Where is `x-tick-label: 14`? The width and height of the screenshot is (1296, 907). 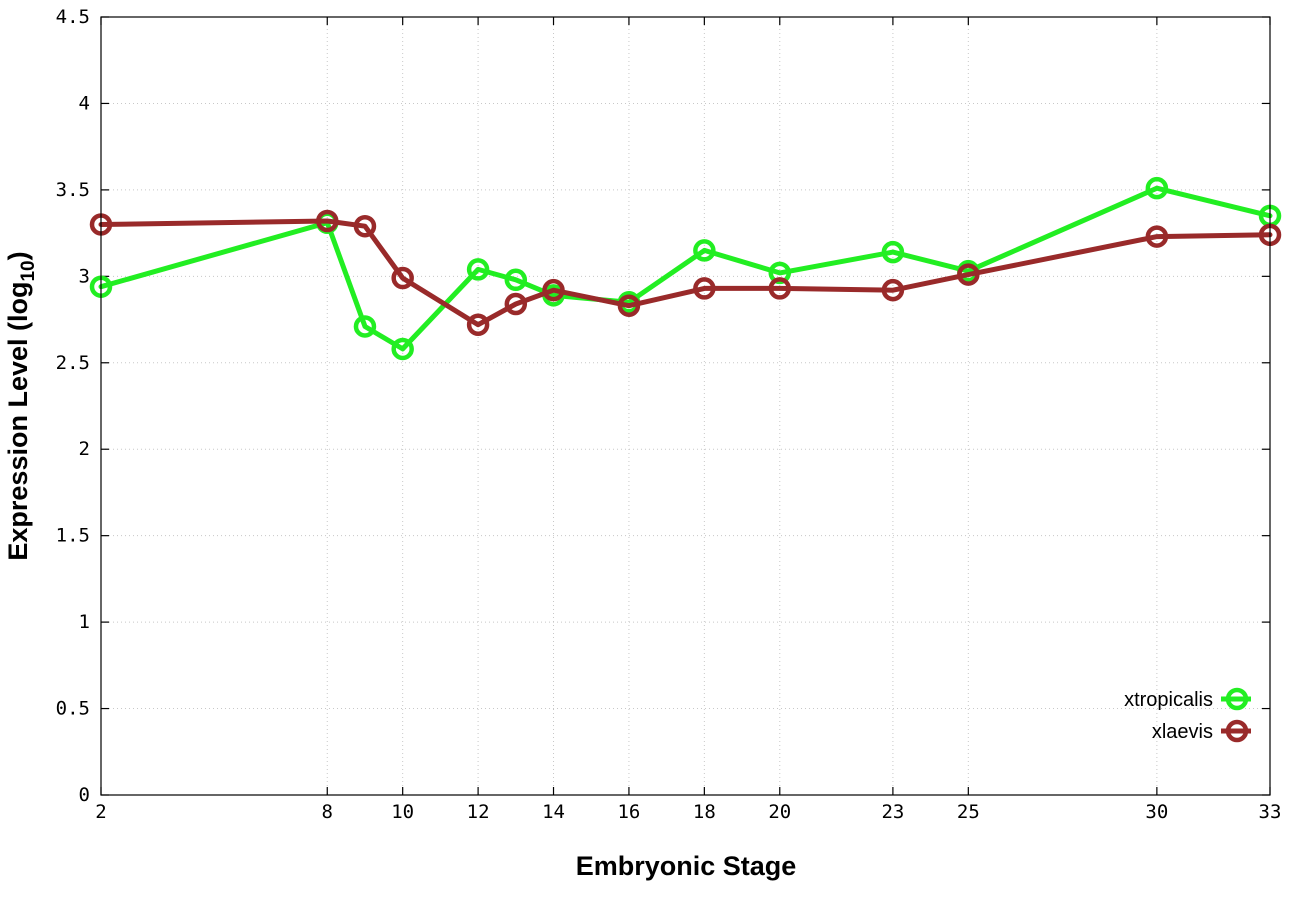
x-tick-label: 14 is located at coordinates (553, 812).